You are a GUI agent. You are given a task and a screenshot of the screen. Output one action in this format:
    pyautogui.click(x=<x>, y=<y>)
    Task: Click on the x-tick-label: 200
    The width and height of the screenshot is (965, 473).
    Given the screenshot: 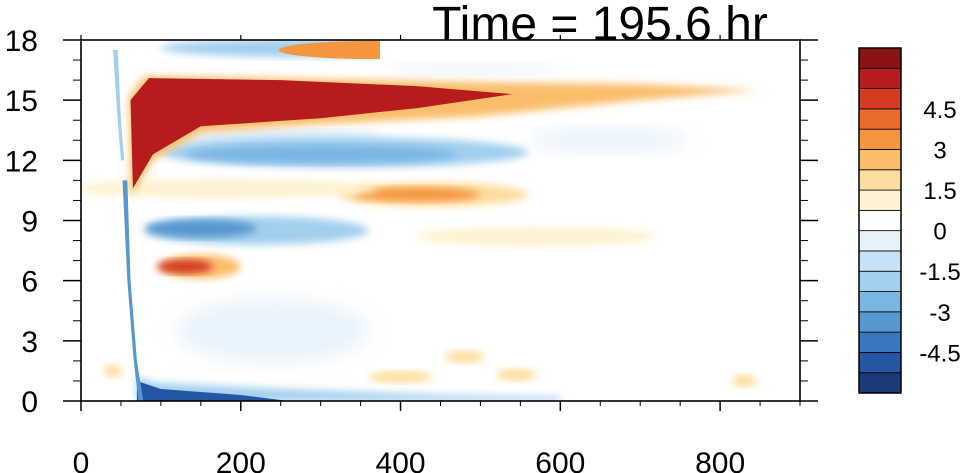 What is the action you would take?
    pyautogui.click(x=241, y=460)
    